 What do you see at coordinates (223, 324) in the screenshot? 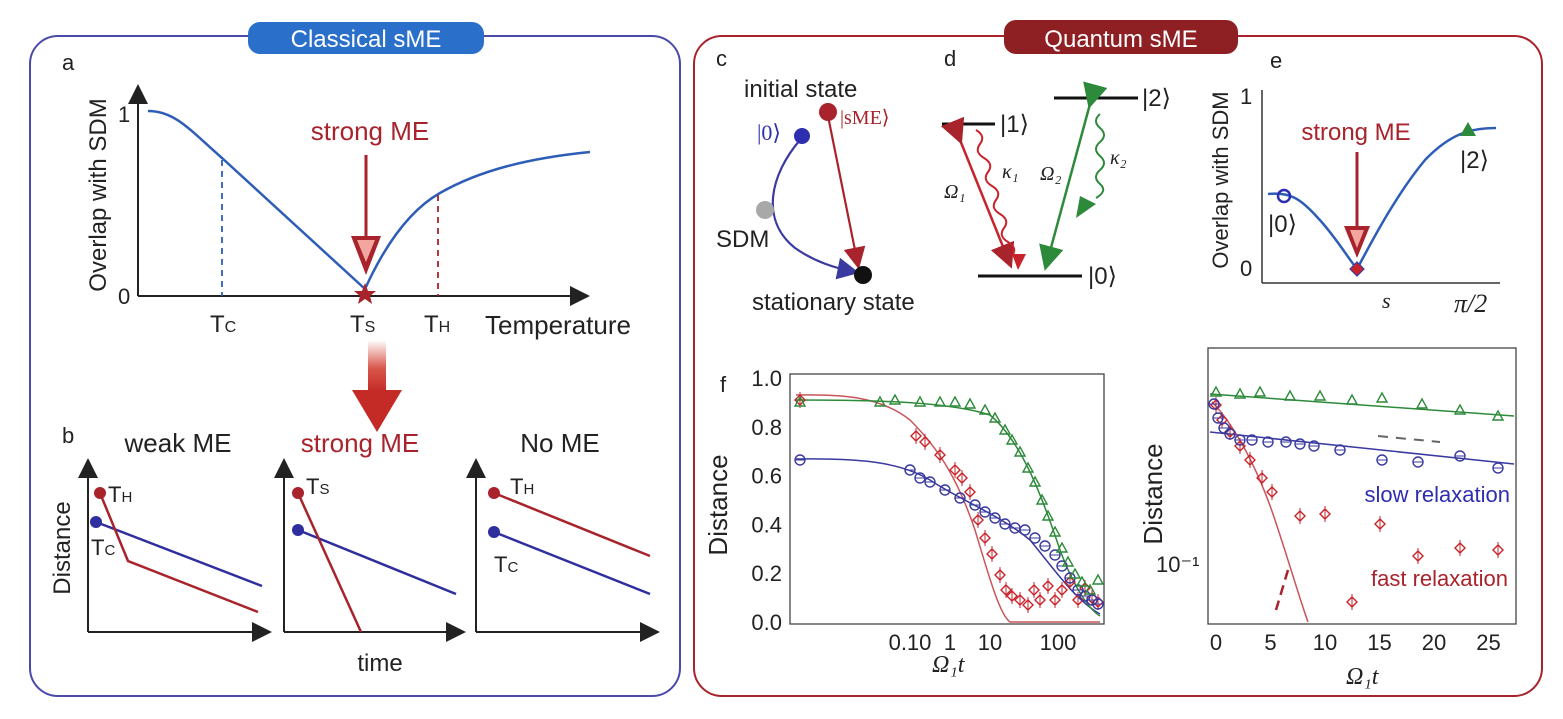
I see `panel-a-tc-label: TC` at bounding box center [223, 324].